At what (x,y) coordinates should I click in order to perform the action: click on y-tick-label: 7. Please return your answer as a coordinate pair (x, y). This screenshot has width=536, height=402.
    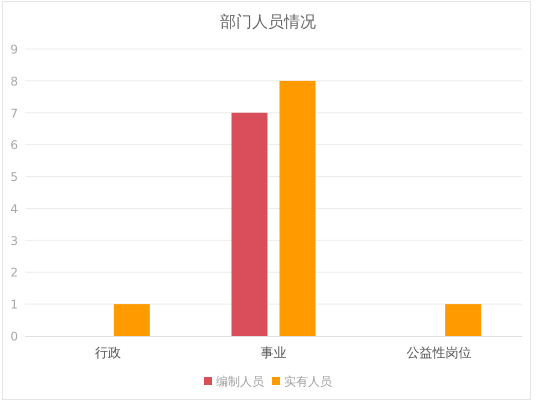
    Looking at the image, I should click on (14, 113).